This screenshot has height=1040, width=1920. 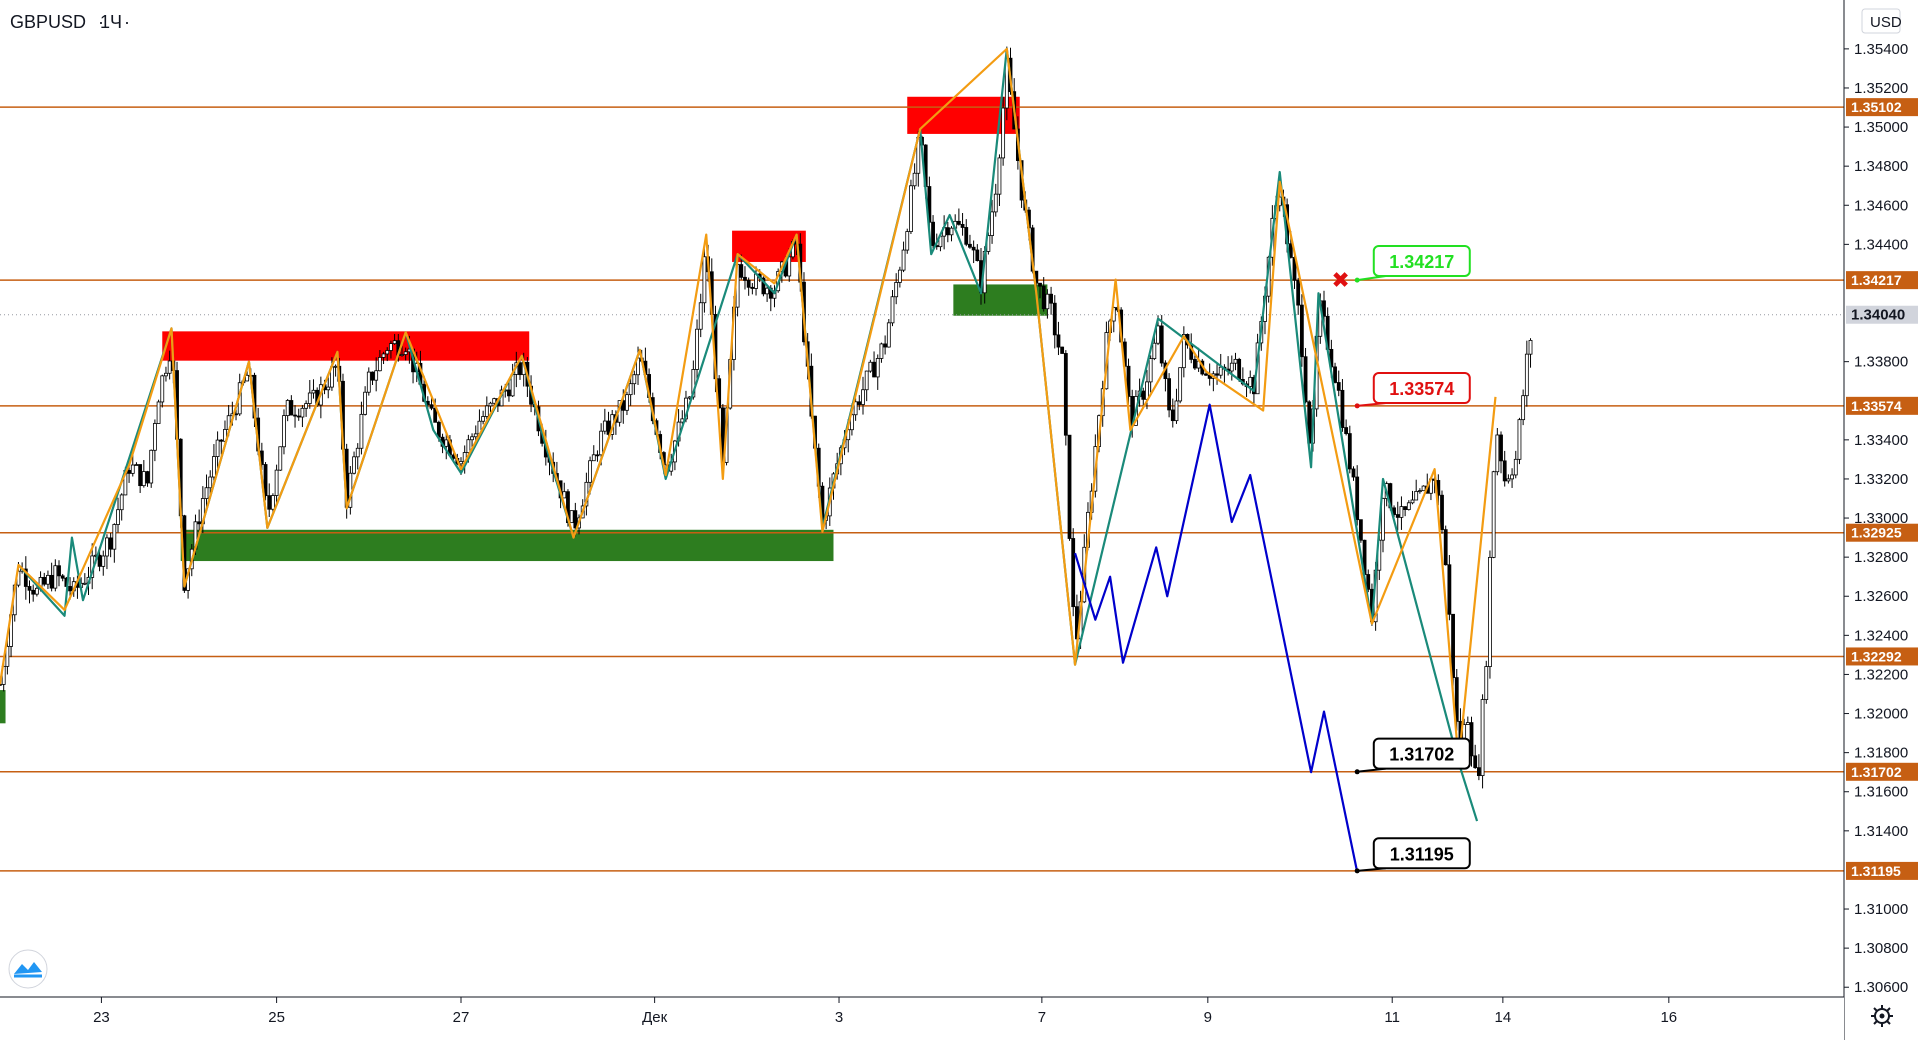 I want to click on currency-badge, so click(x=1881, y=21).